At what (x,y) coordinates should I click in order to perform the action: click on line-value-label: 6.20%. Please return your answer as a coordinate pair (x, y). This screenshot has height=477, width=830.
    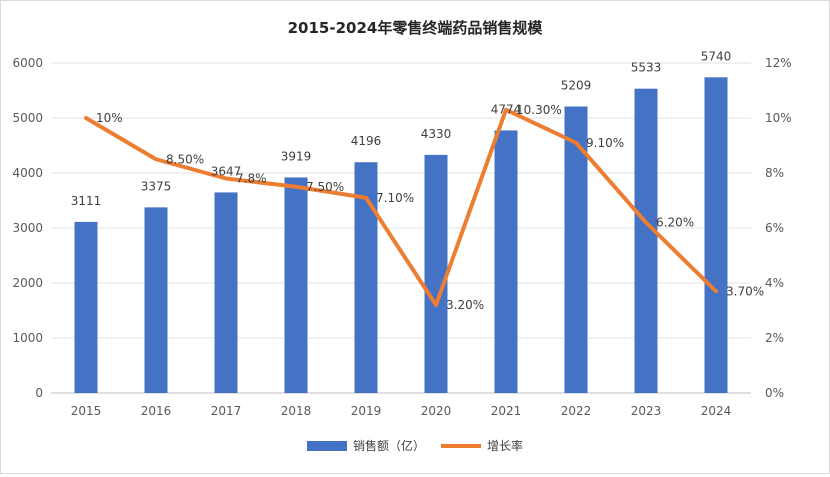
    Looking at the image, I should click on (675, 223).